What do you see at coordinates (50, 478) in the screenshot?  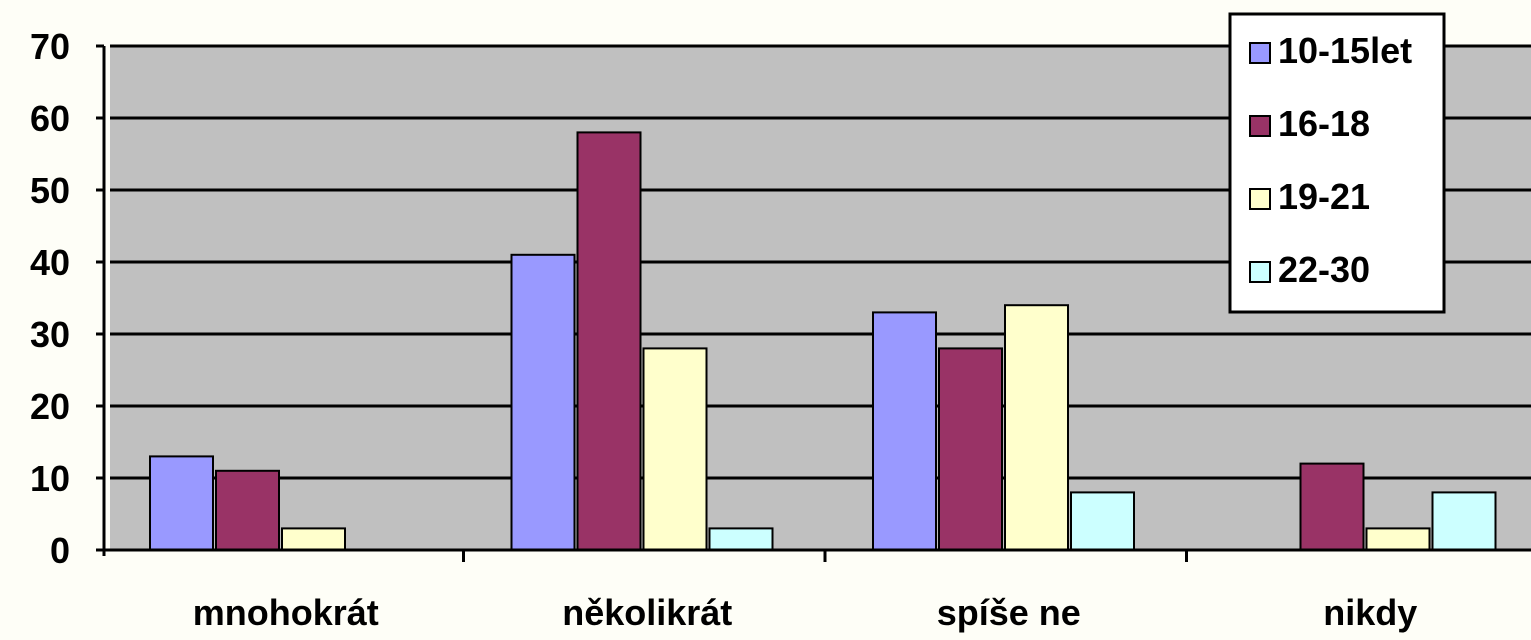 I see `y-tick-label: 10` at bounding box center [50, 478].